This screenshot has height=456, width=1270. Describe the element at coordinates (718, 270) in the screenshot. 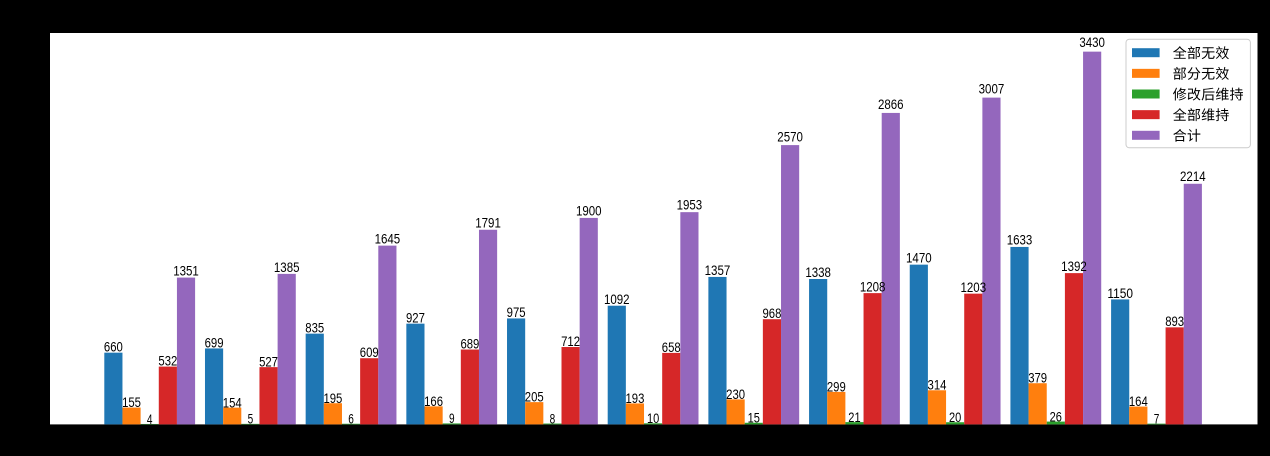

I see `svg-text: 1357` at that location.